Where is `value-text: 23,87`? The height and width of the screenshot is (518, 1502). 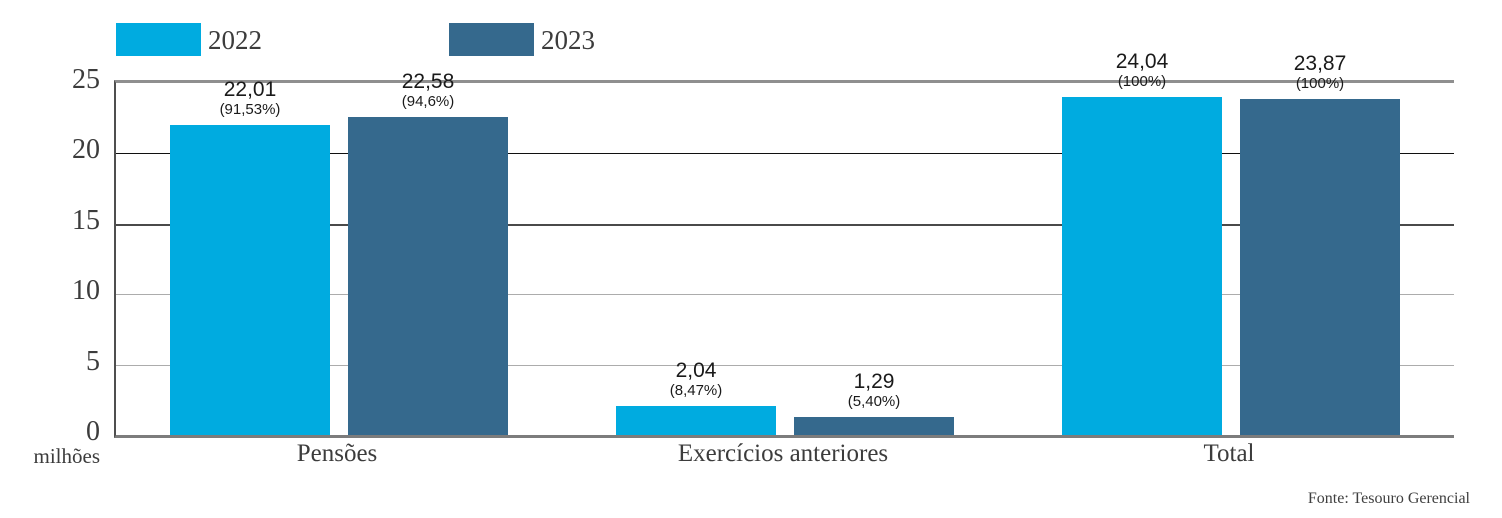 value-text: 23,87 is located at coordinates (1320, 63).